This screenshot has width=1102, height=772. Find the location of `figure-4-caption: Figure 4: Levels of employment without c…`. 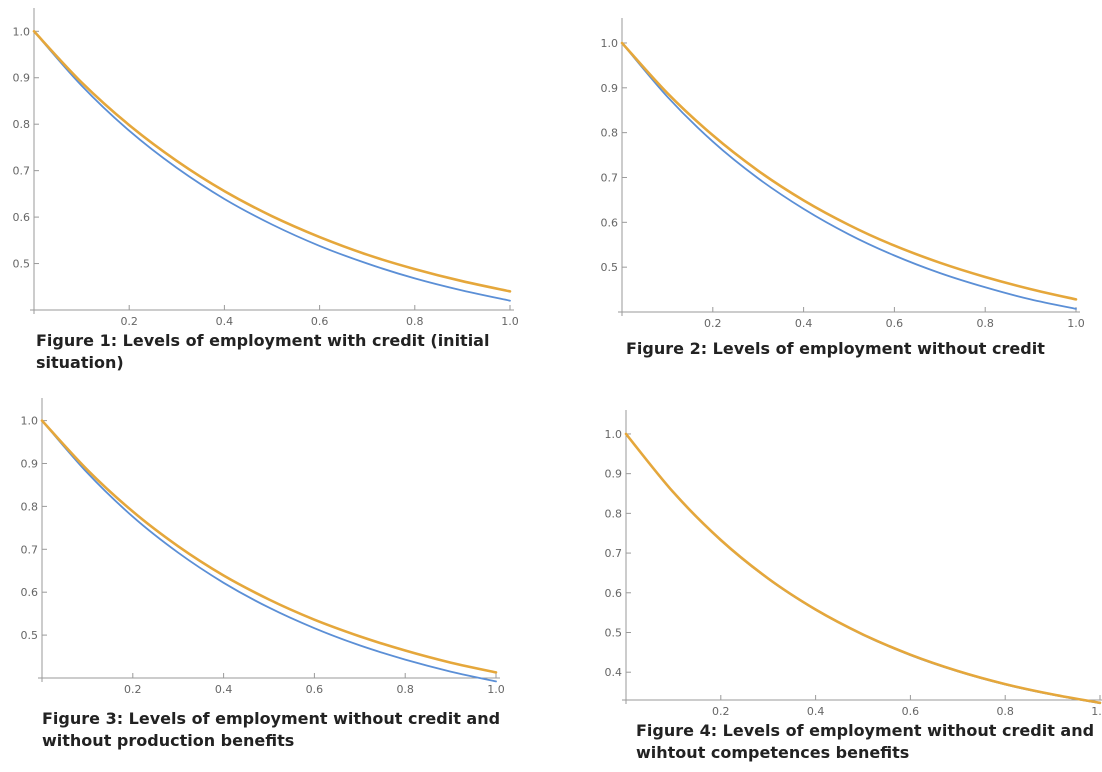

figure-4-caption: Figure 4: Levels of employment without c… is located at coordinates (869, 742).